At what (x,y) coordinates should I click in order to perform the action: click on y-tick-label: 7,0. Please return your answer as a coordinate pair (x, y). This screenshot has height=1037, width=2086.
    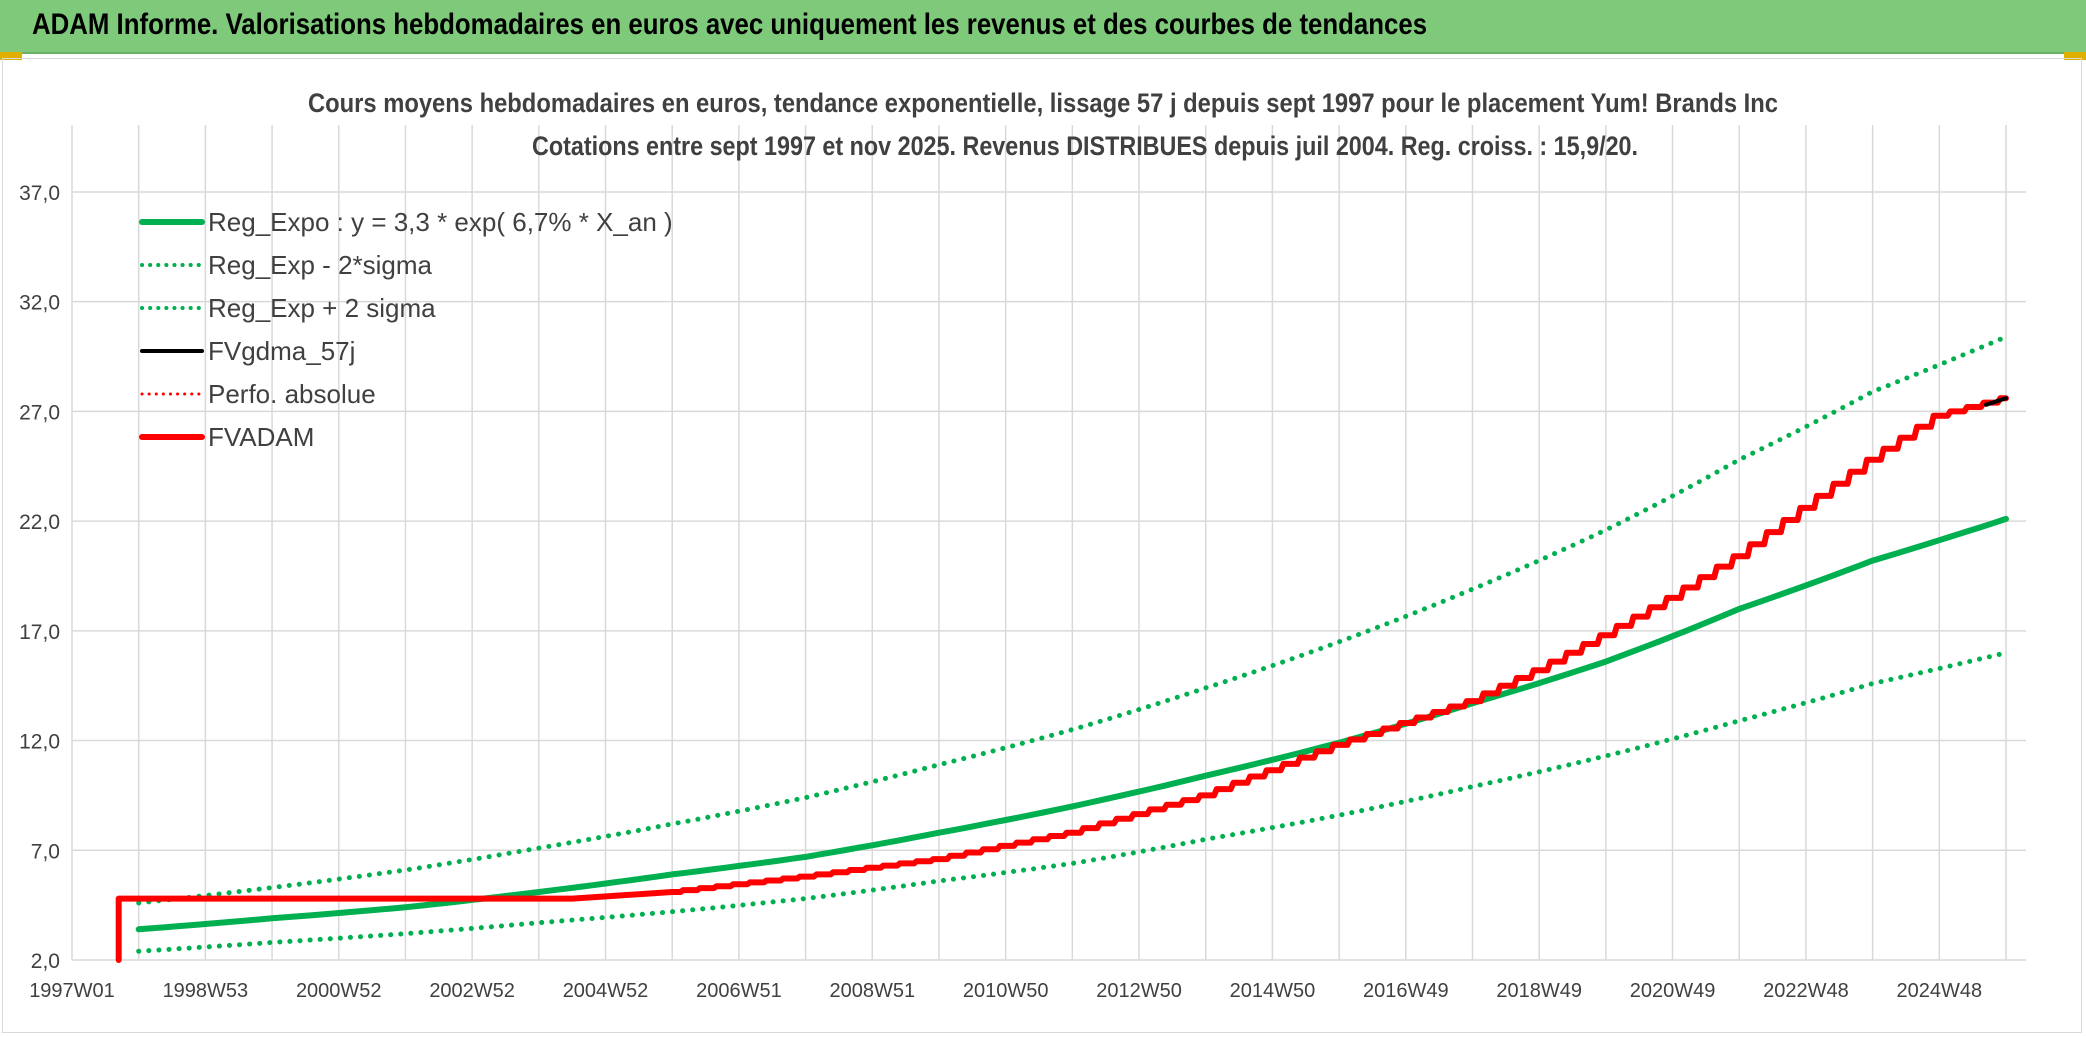
    Looking at the image, I should click on (45, 851).